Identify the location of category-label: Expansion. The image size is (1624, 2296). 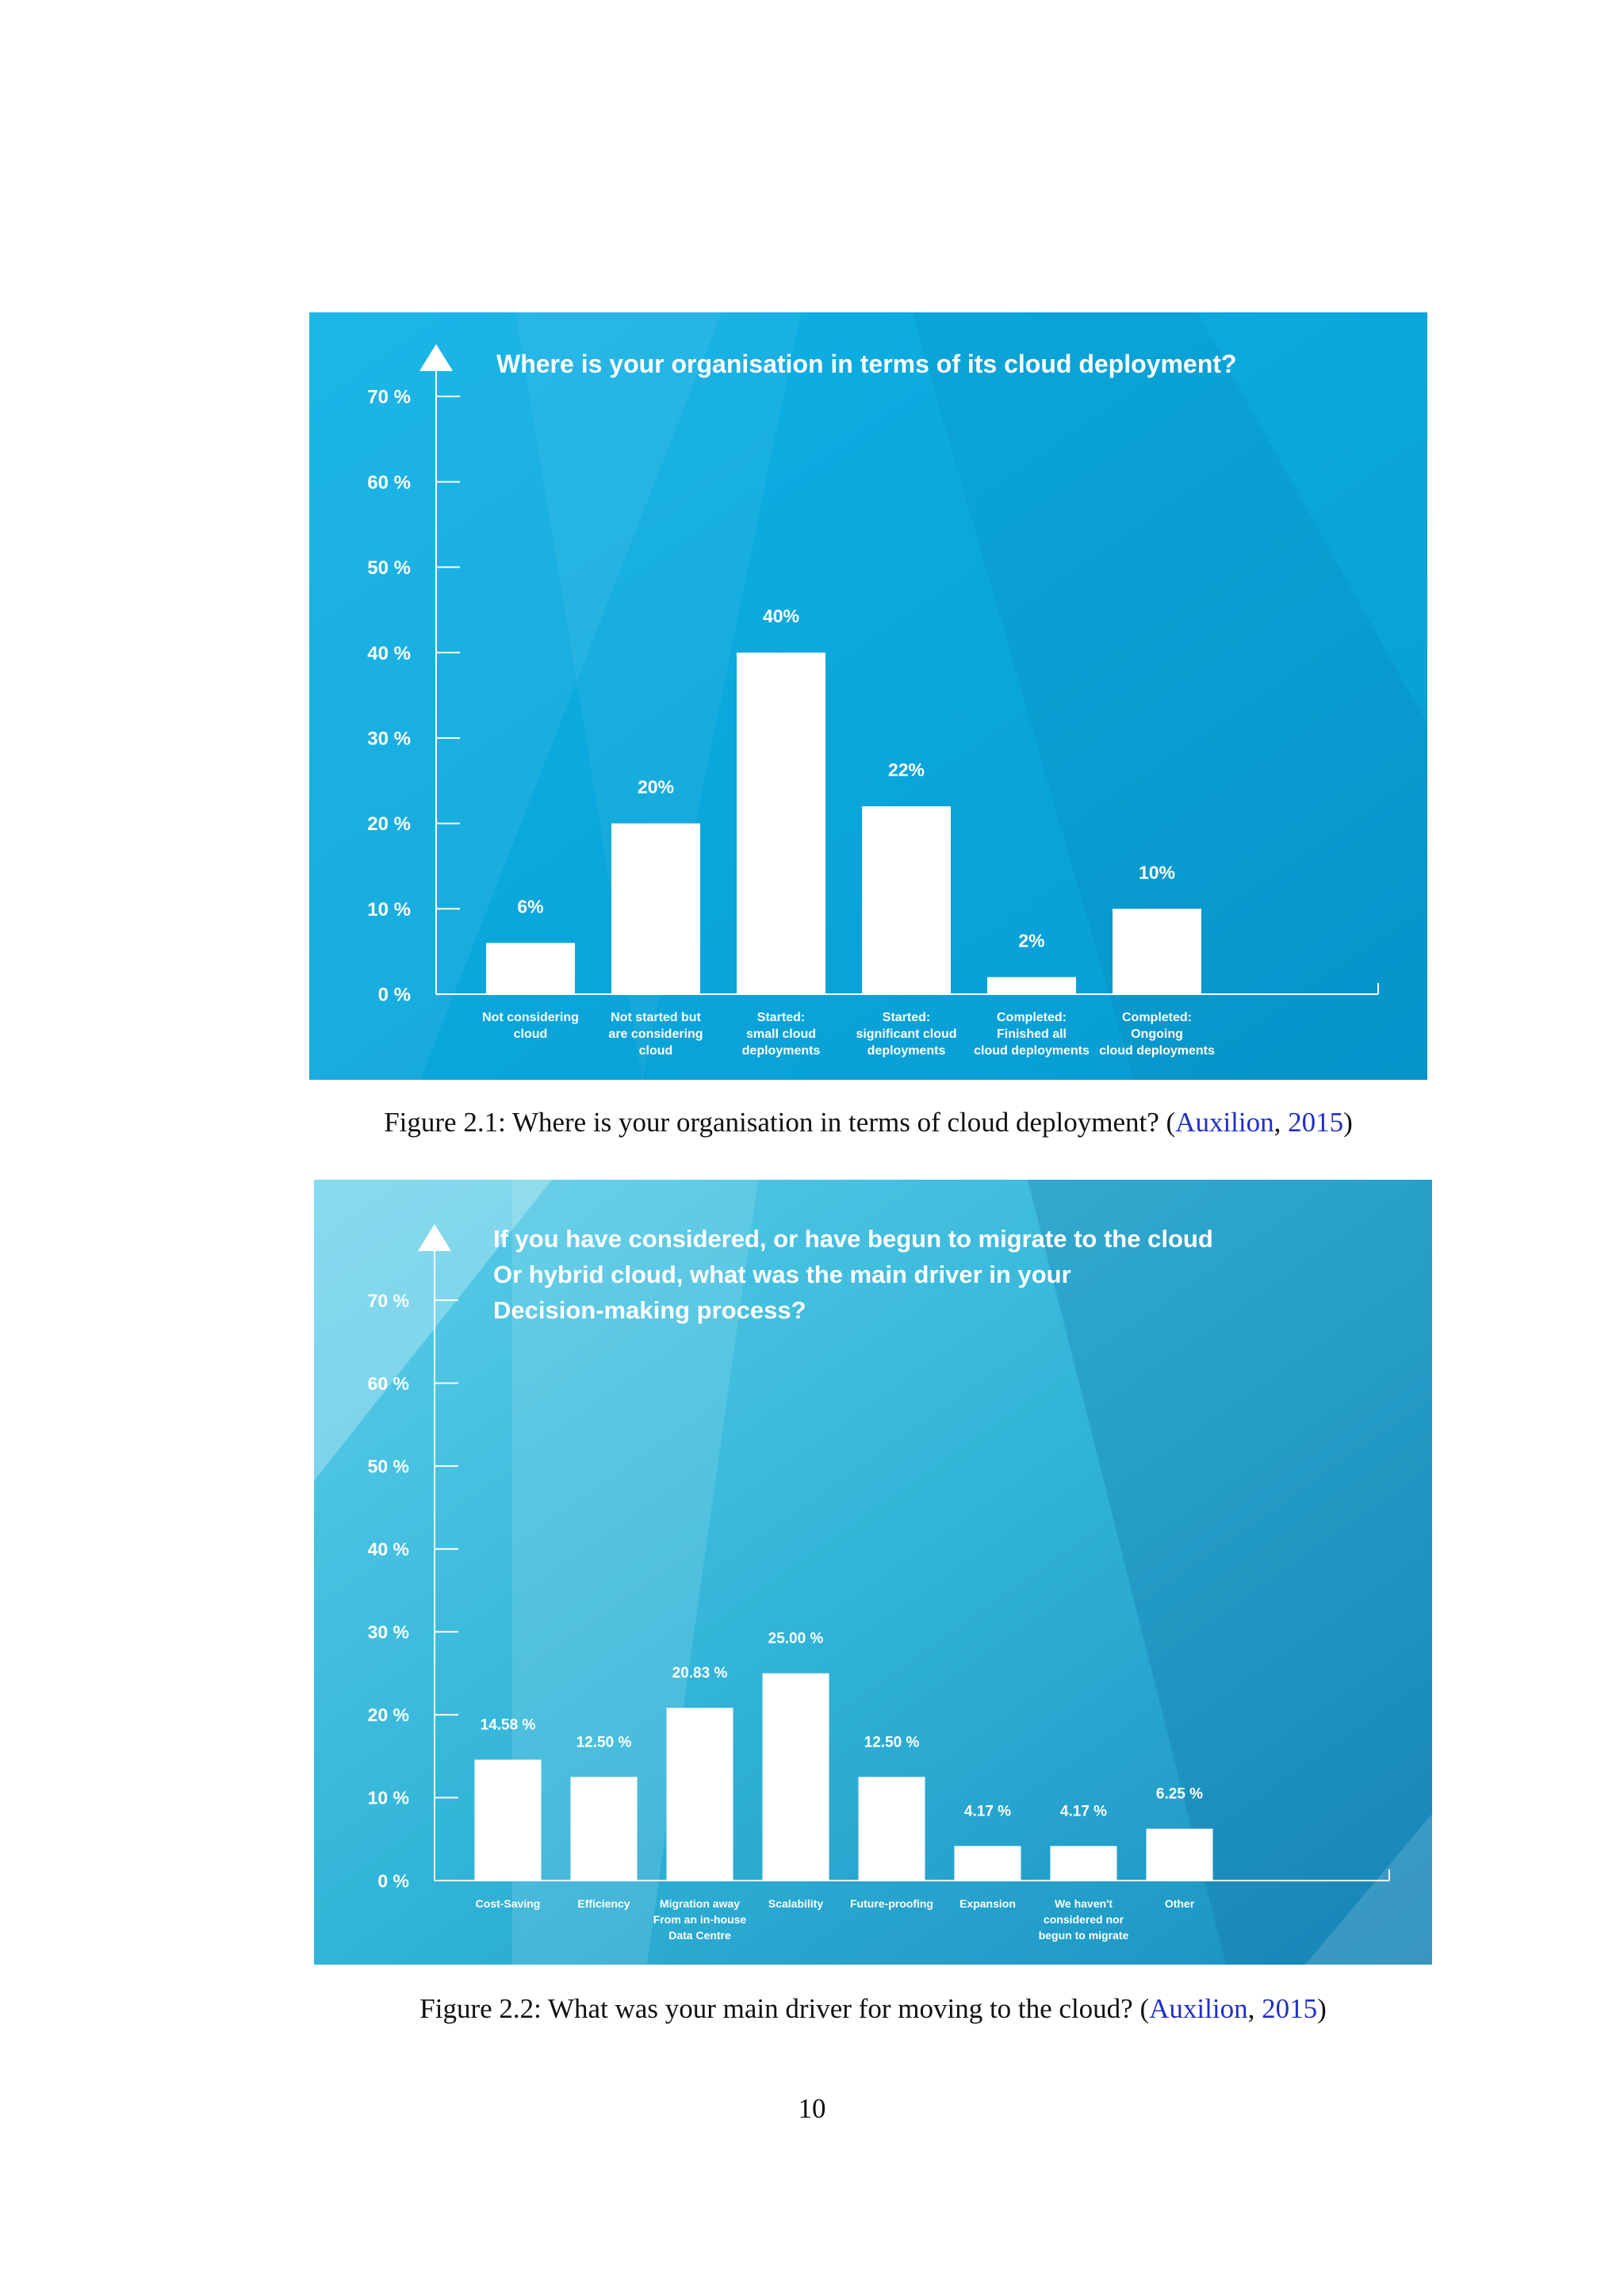
(987, 1904).